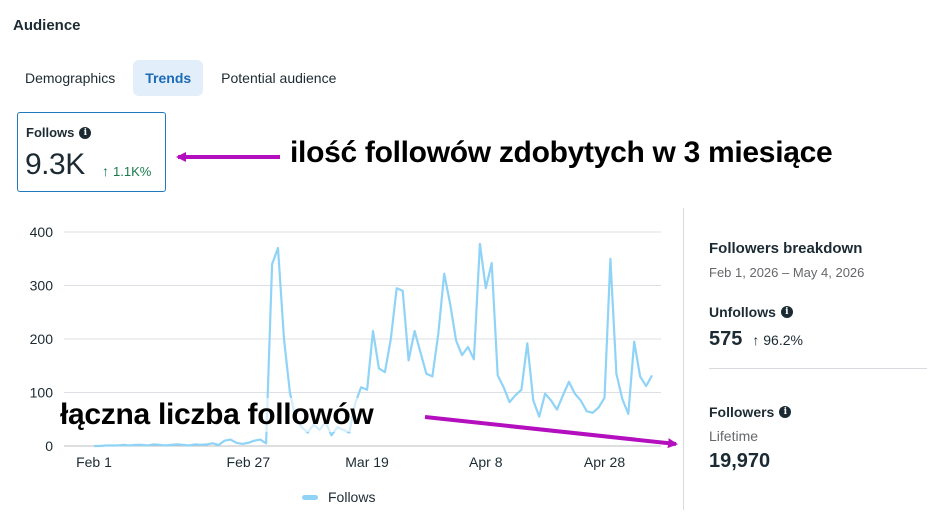 This screenshot has height=520, width=939. I want to click on followers-label: Followers i, so click(750, 412).